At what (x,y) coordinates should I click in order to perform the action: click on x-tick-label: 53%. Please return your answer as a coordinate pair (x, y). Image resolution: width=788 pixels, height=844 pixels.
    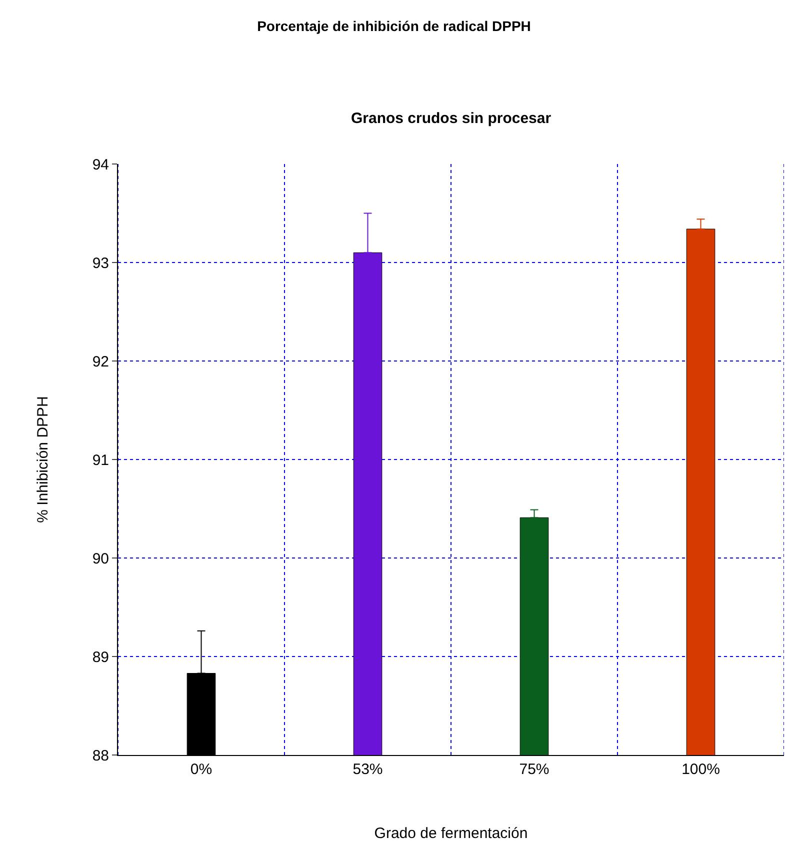
    Looking at the image, I should click on (367, 769).